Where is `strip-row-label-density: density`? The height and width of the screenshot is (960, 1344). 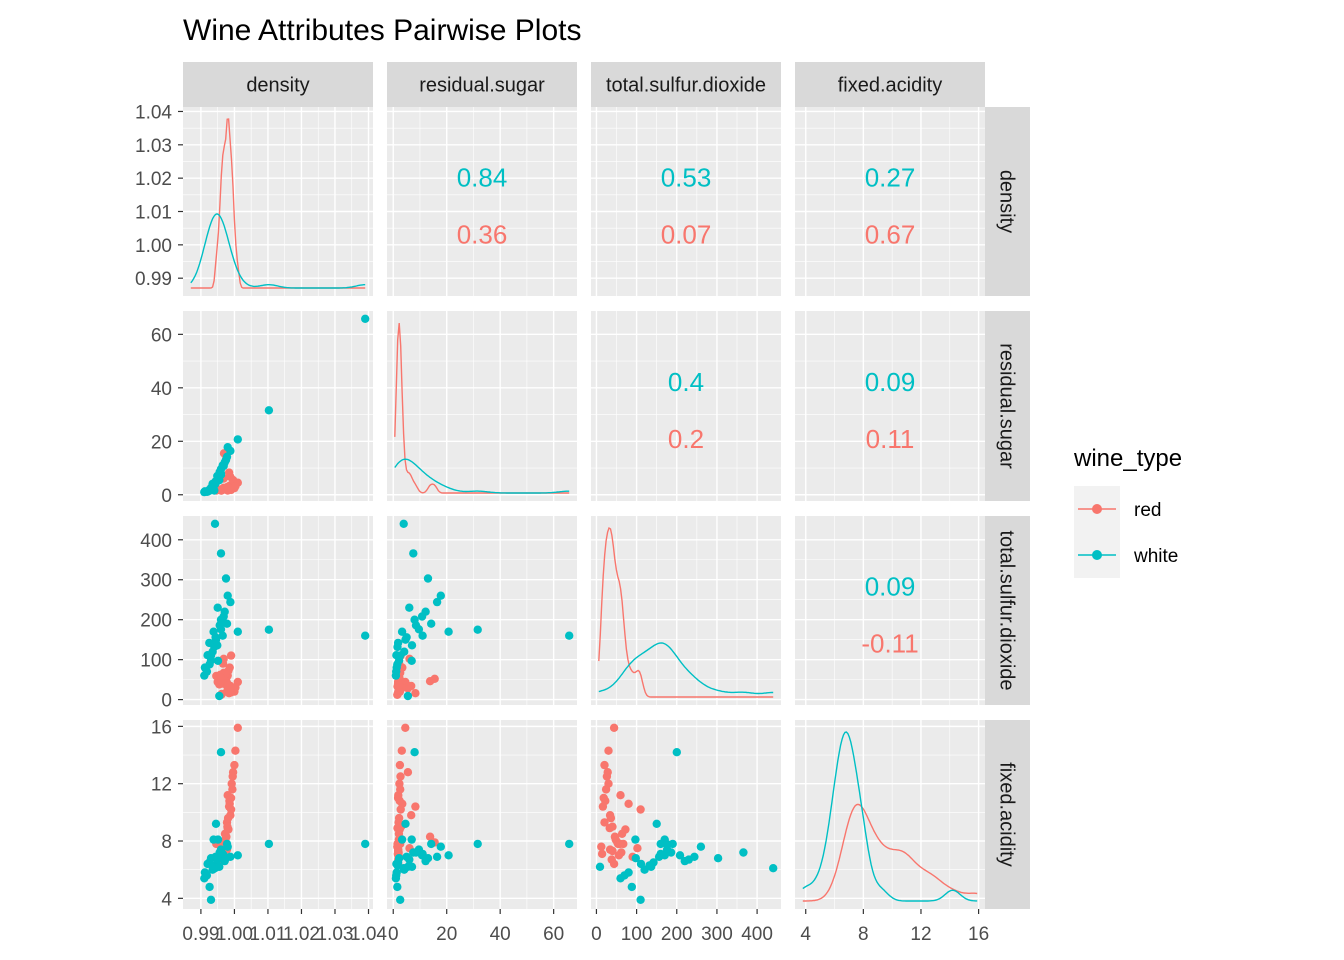
strip-row-label-density: density is located at coordinates (1007, 201).